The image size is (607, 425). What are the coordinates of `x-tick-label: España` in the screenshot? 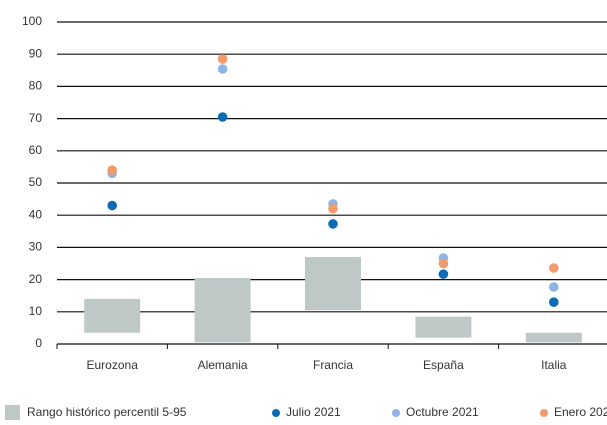 It's located at (443, 365).